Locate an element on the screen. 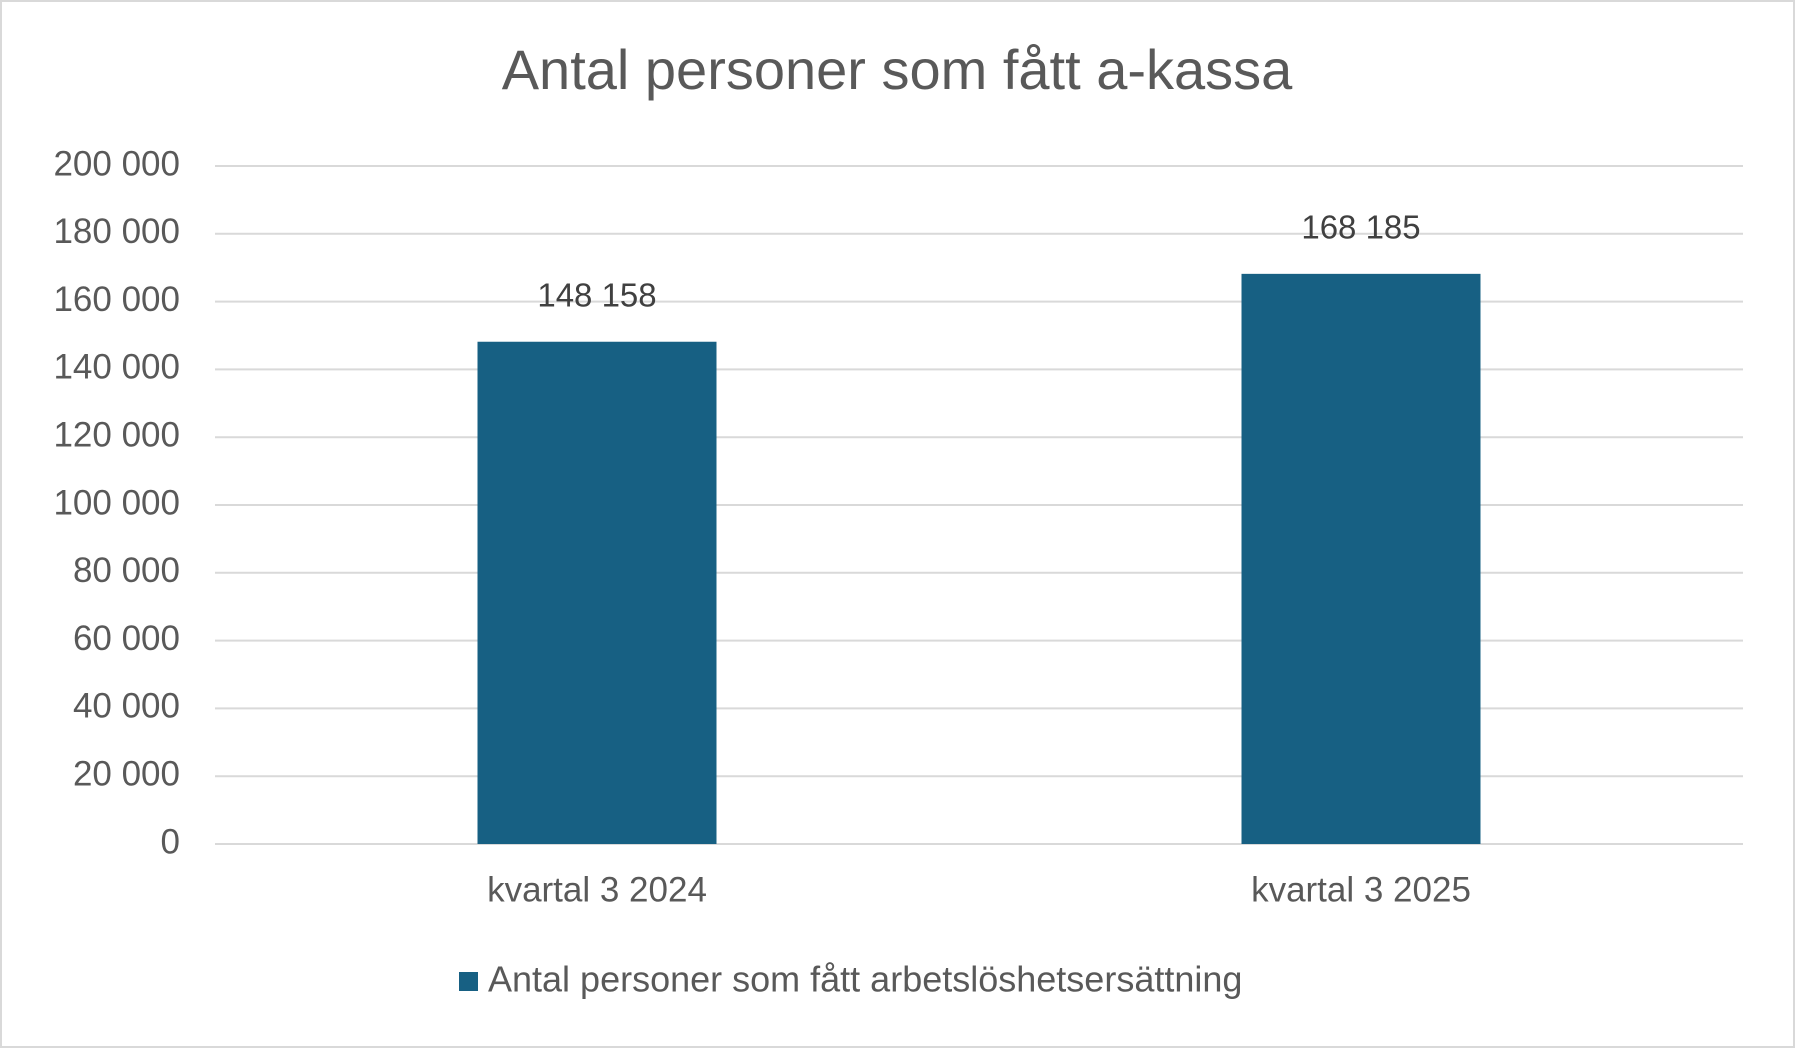 This screenshot has height=1048, width=1795. y-tick-label: 160 000 is located at coordinates (116, 299).